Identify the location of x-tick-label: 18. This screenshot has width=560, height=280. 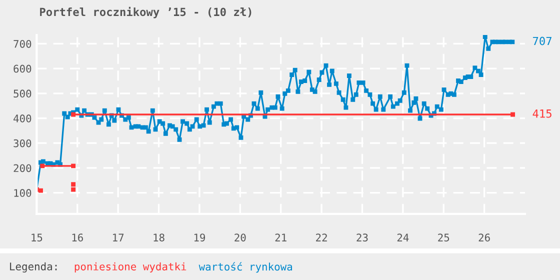
(159, 238).